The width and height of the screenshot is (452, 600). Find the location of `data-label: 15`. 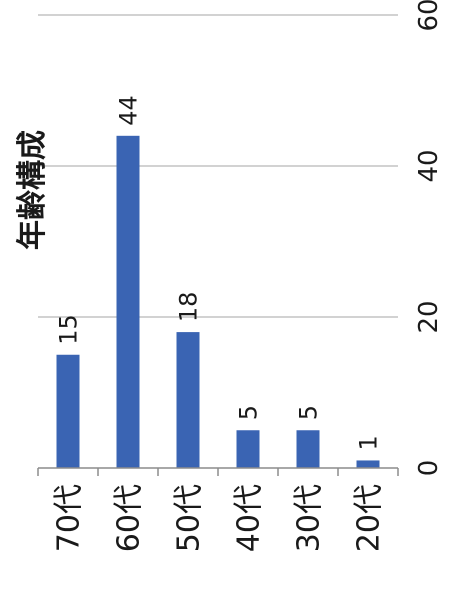

data-label: 15 is located at coordinates (68, 329).